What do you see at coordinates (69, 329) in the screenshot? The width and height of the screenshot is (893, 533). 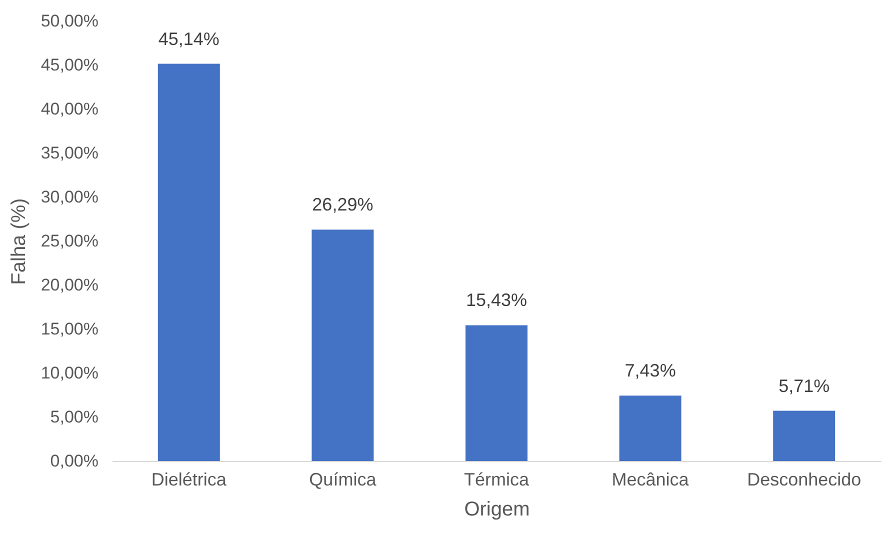 I see `y-tick-label: 15,00%` at bounding box center [69, 329].